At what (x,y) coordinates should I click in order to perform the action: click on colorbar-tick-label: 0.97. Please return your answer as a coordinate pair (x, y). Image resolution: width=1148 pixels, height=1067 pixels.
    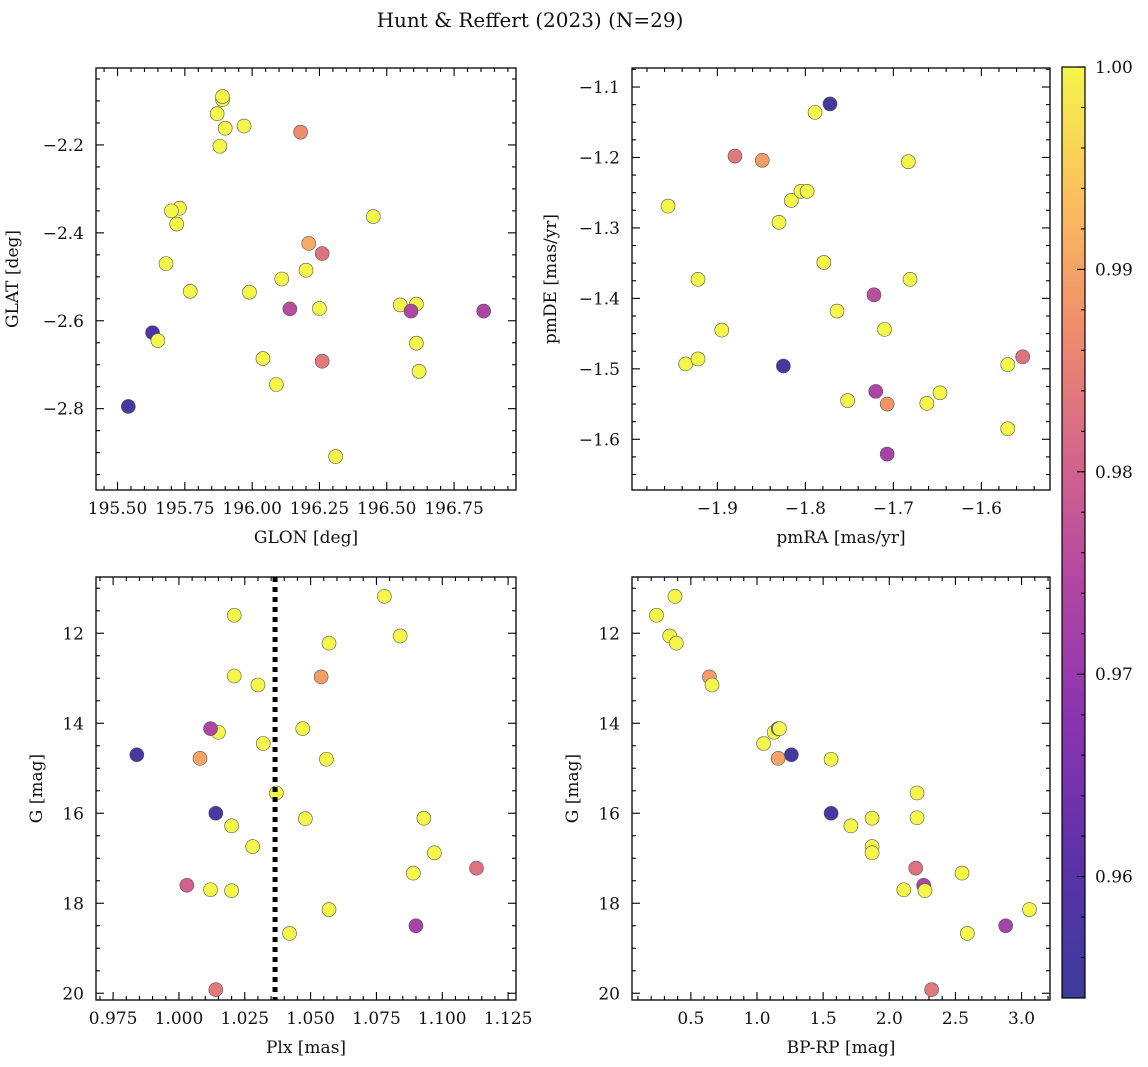
    Looking at the image, I should click on (1114, 675).